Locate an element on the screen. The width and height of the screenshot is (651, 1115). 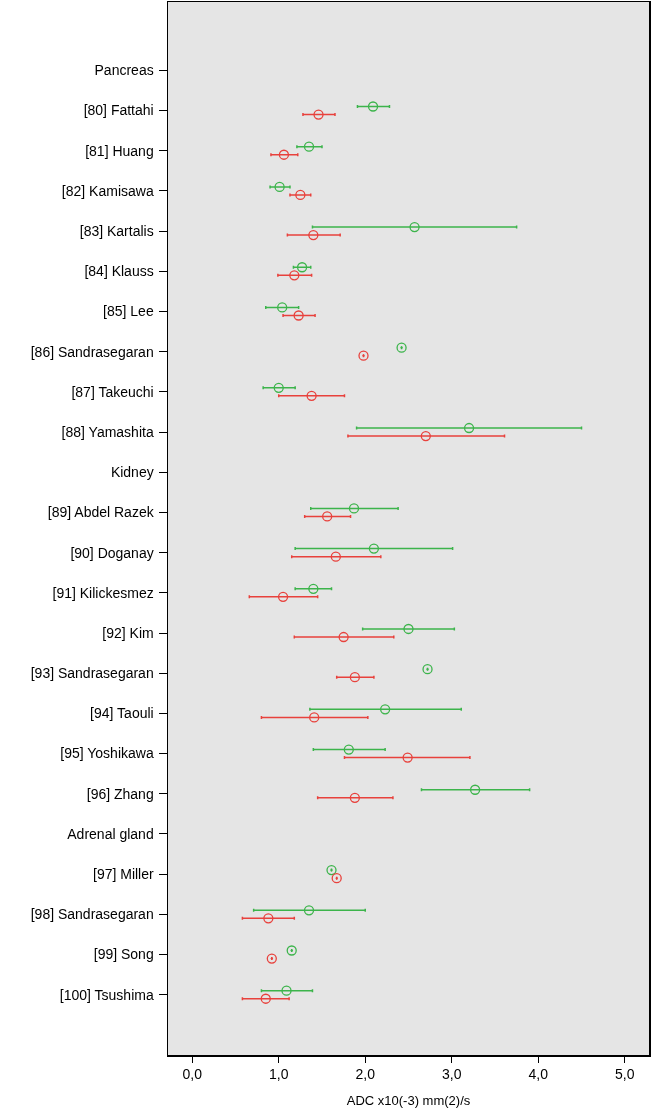
y-tick-label: Adrenal gland is located at coordinates (110, 833).